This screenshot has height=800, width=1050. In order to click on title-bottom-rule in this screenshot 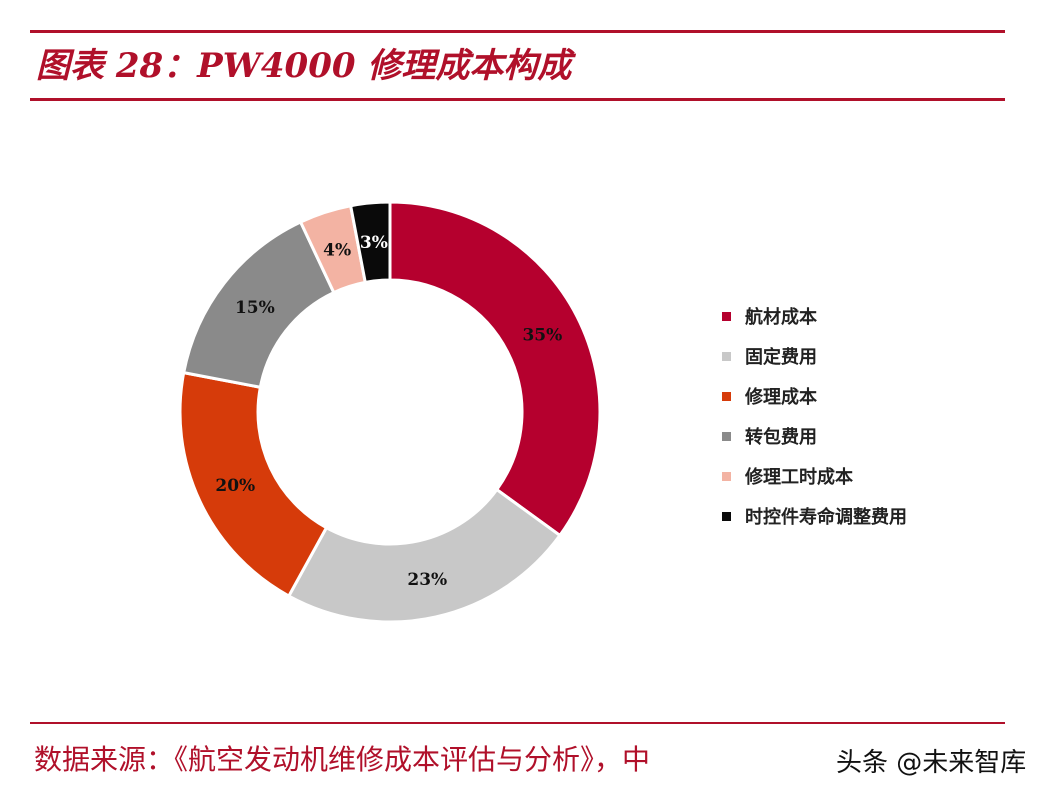, I will do `click(517, 99)`.